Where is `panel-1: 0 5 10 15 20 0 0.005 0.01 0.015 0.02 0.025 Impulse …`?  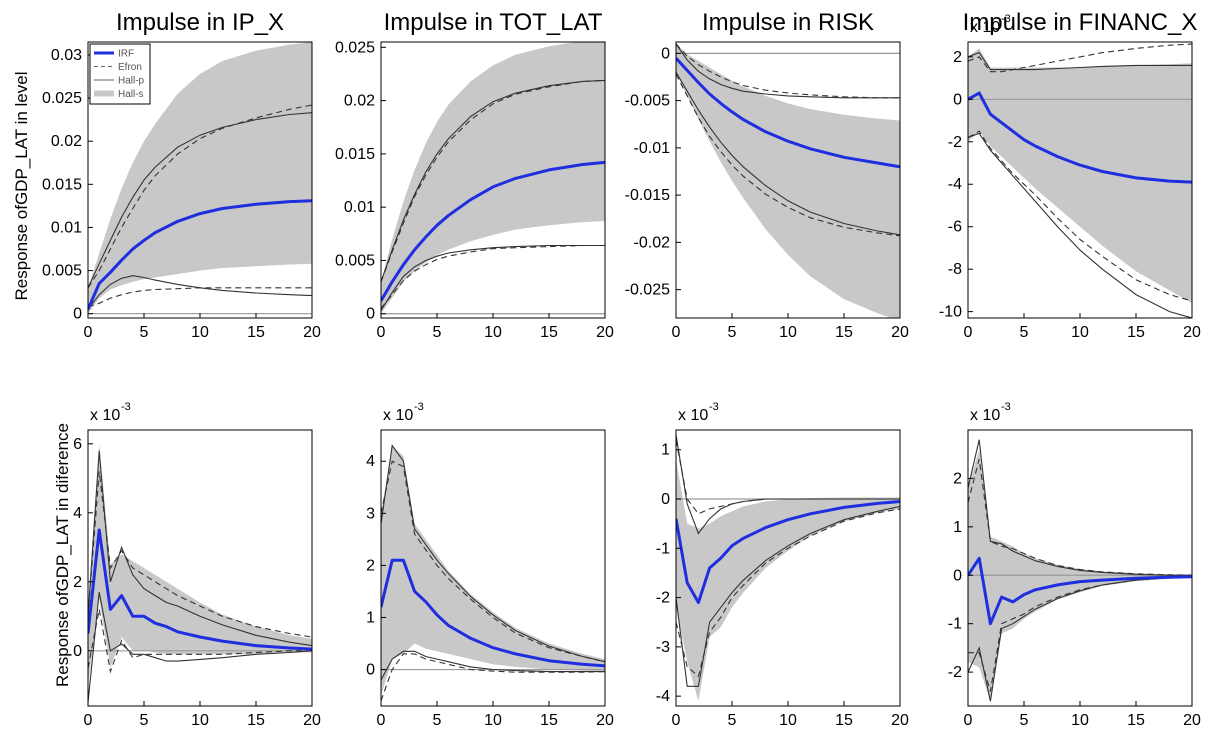 panel-1: 0 5 10 15 20 0 0.005 0.01 0.015 0.02 0.025 Impulse … is located at coordinates (474, 175).